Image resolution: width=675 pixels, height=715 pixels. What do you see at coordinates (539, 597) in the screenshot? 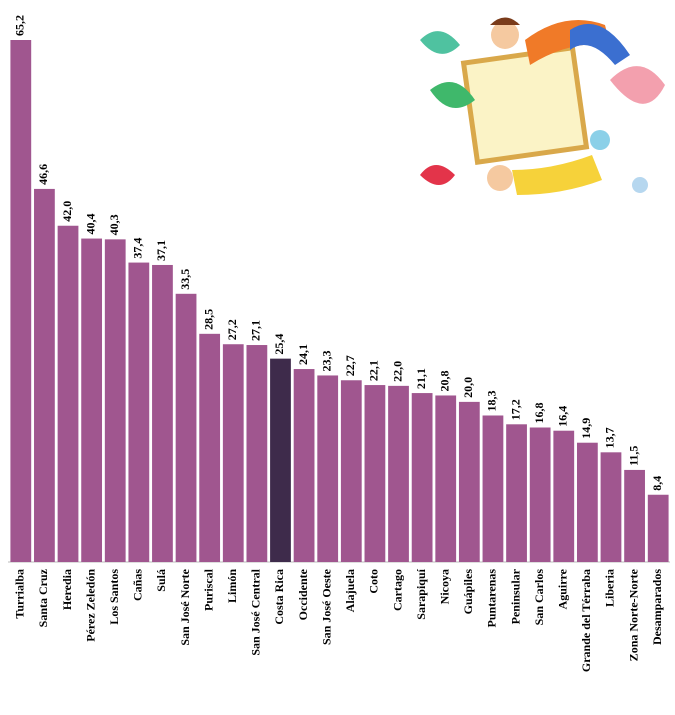
I see `x-tick-label: San Carlos` at bounding box center [539, 597].